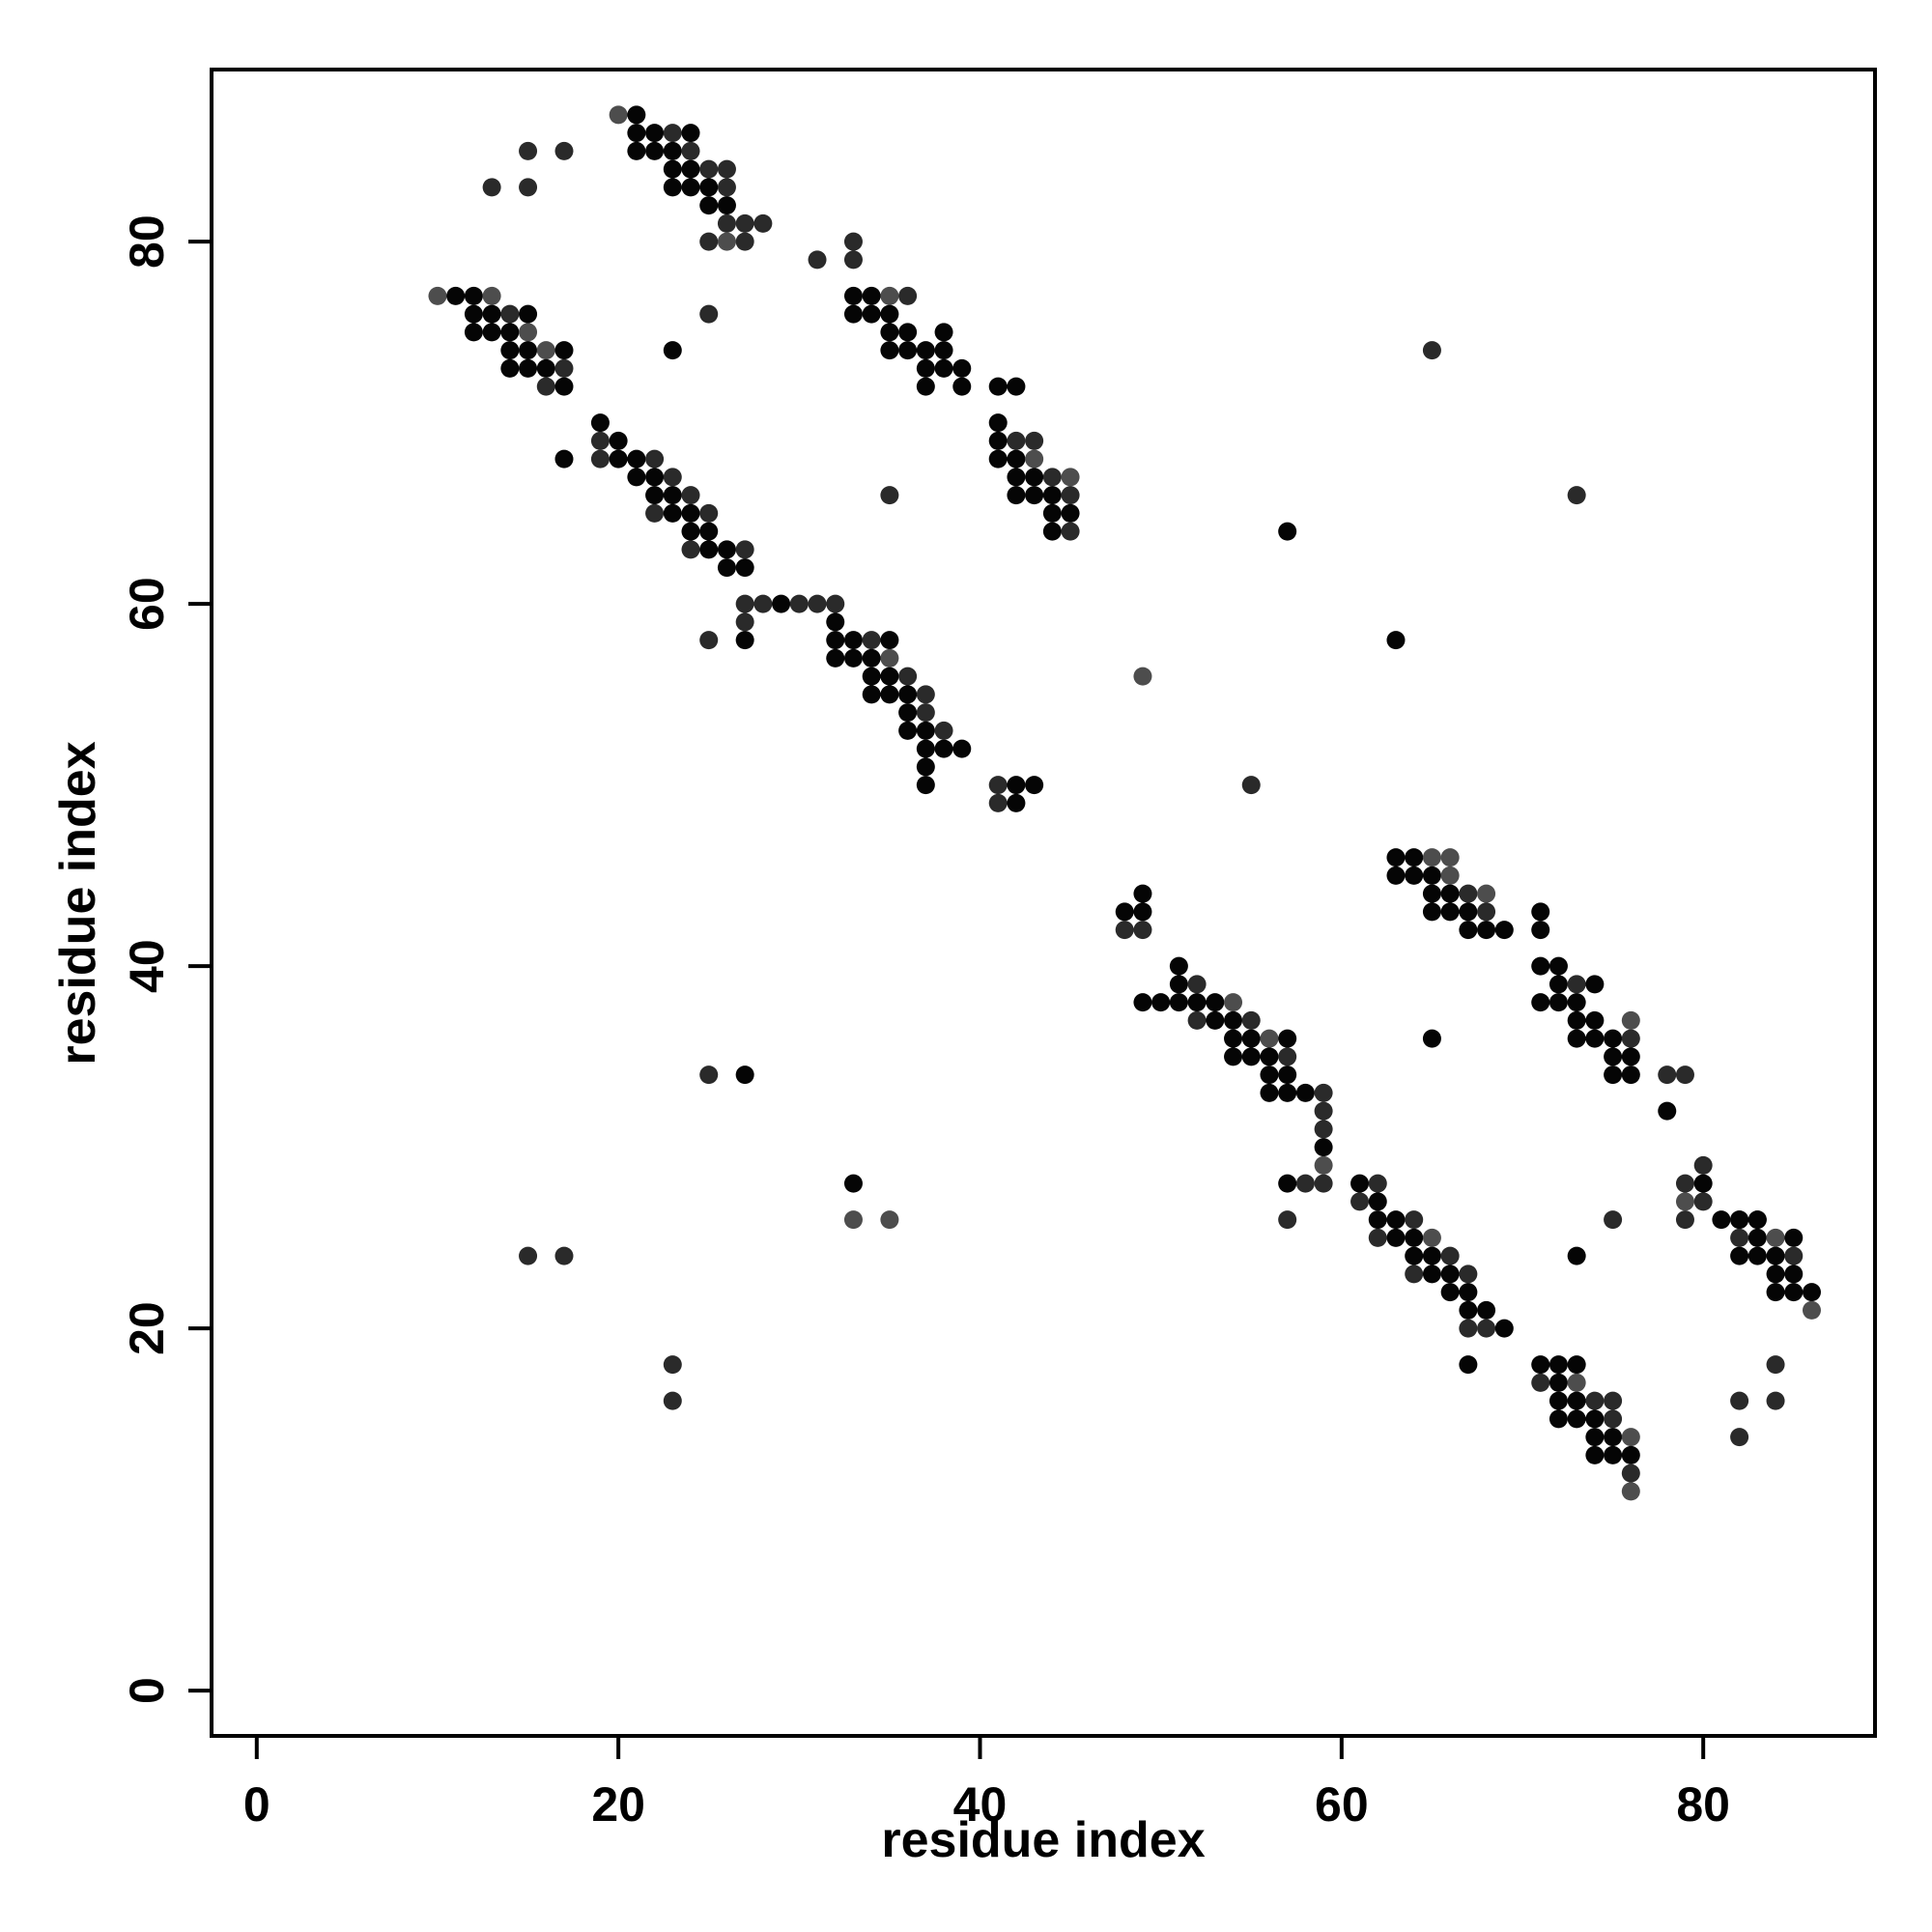  I want to click on x-axis: 0 20 40 60 80, so click(986, 1785).